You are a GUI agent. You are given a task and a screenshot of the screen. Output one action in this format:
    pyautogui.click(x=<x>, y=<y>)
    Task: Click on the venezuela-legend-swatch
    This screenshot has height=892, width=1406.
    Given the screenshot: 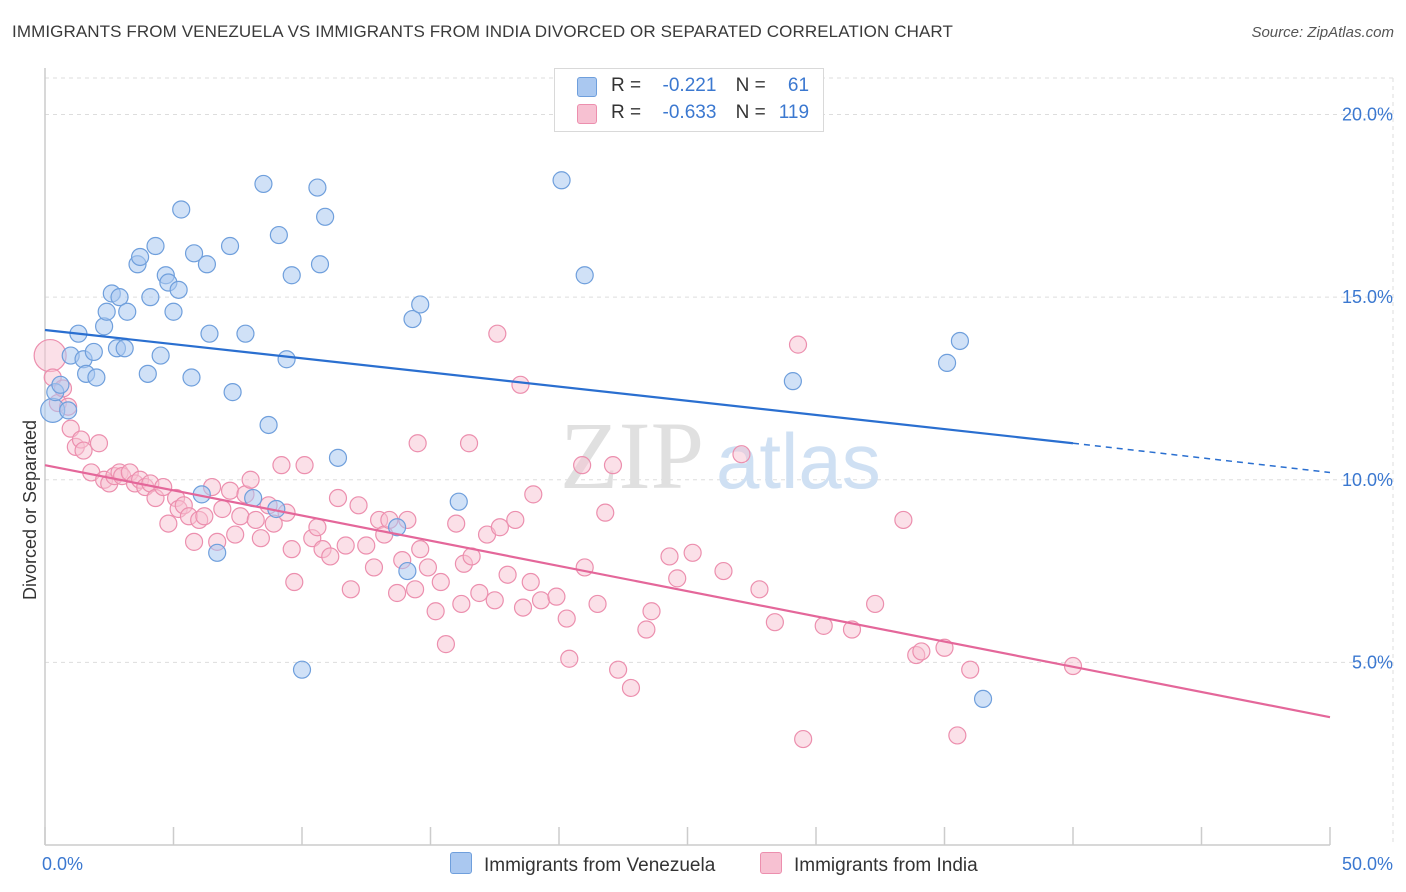 What is the action you would take?
    pyautogui.click(x=461, y=863)
    